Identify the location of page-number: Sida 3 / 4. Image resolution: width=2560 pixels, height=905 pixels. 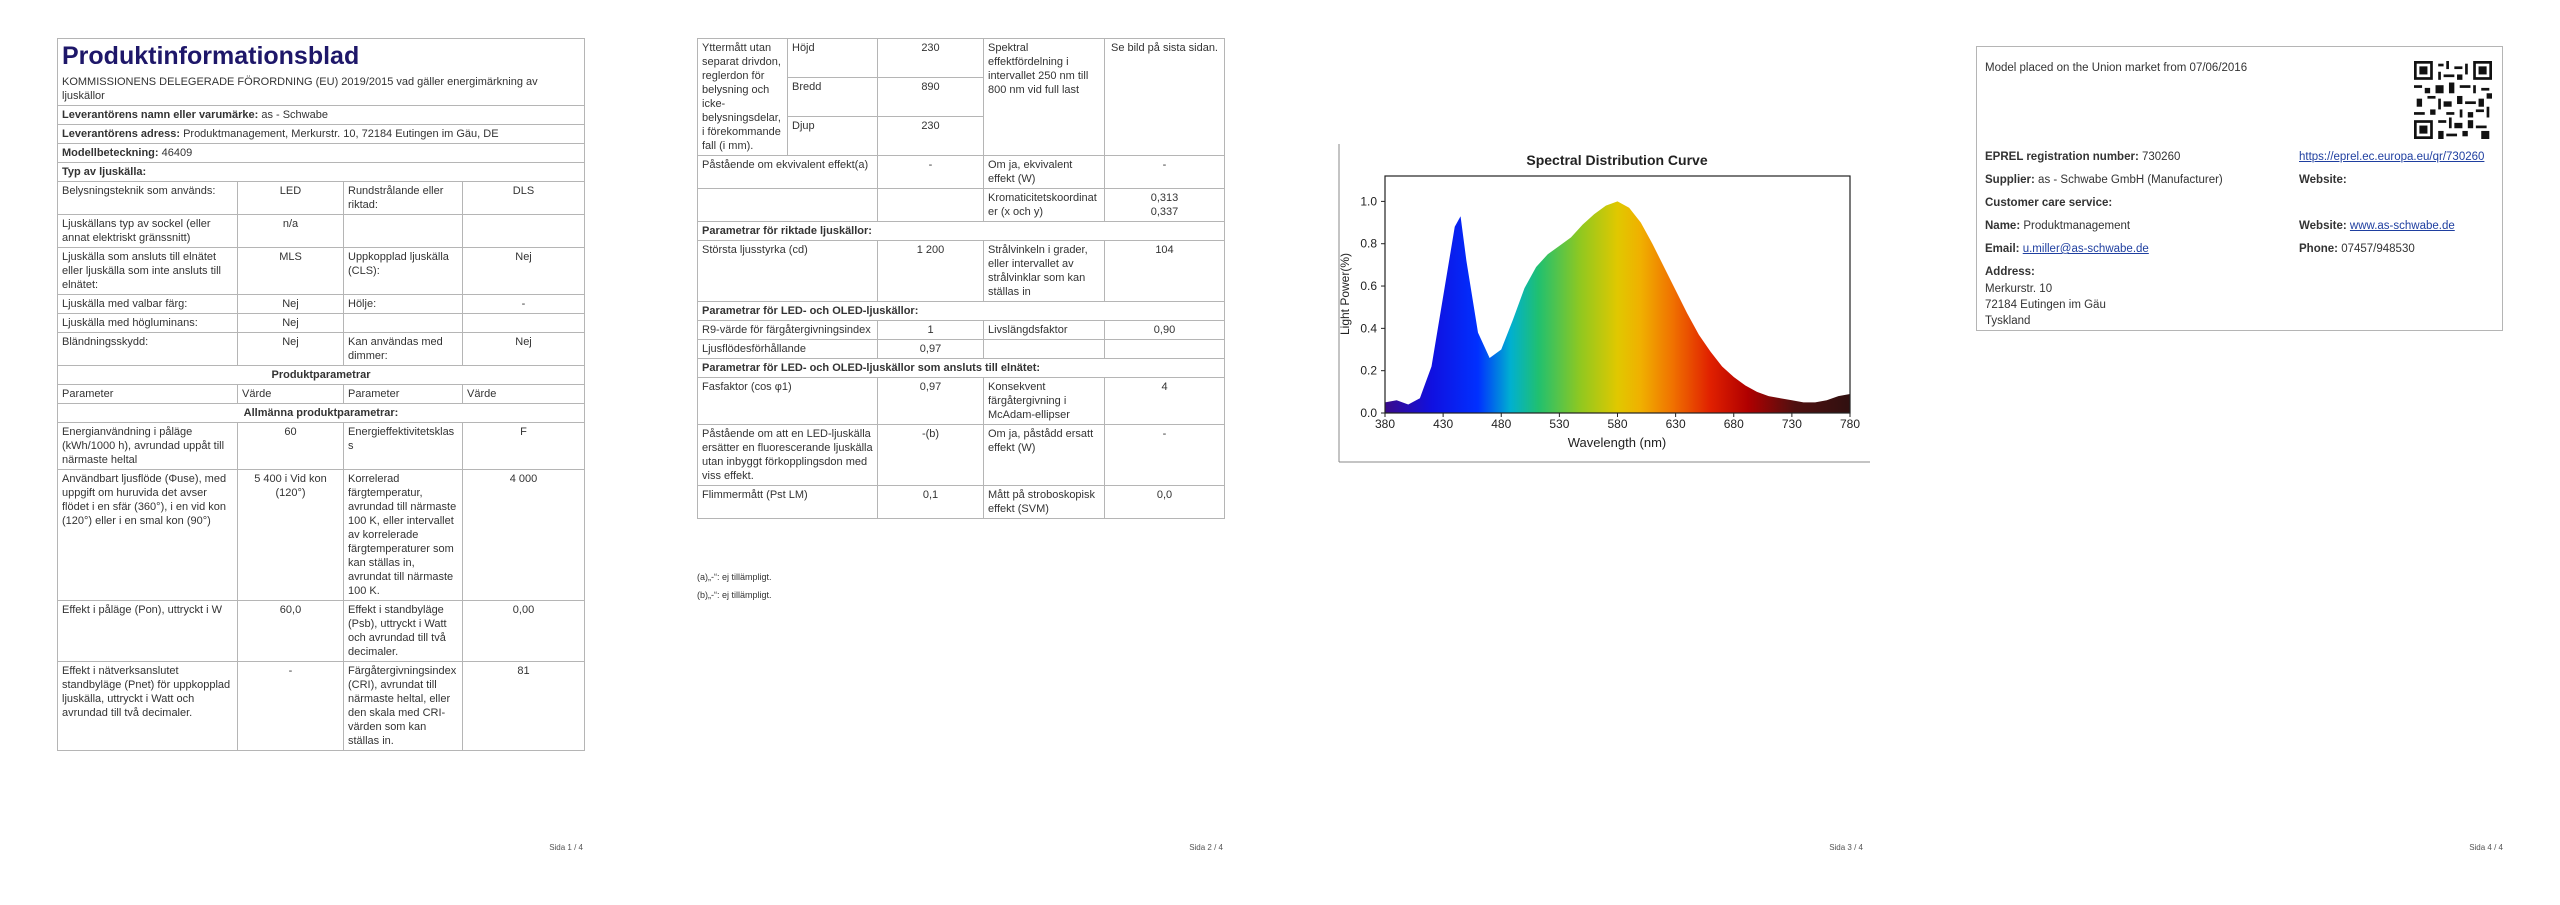
(1846, 847).